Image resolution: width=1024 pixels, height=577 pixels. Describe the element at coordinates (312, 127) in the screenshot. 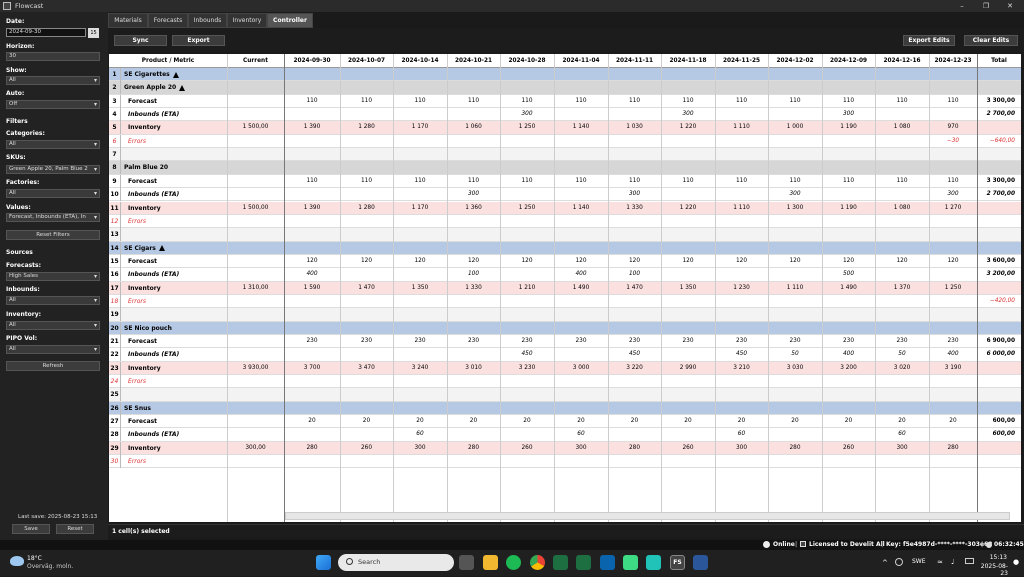

I see `week-cell: 1 390` at that location.